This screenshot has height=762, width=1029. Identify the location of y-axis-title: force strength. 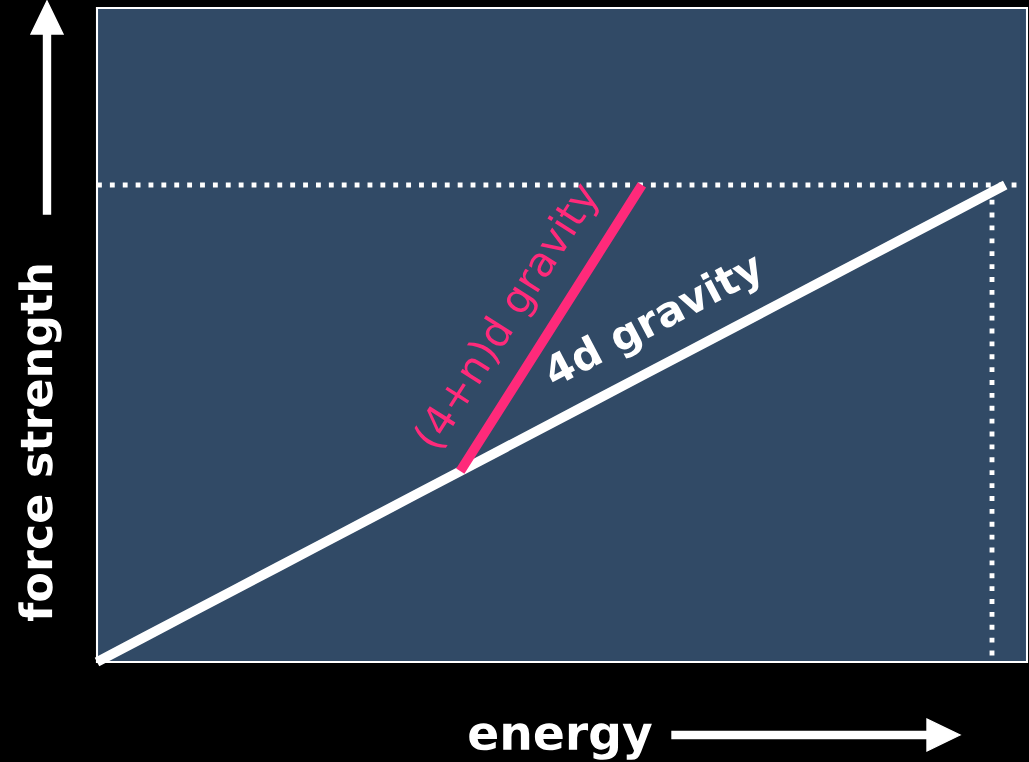
(40, 443).